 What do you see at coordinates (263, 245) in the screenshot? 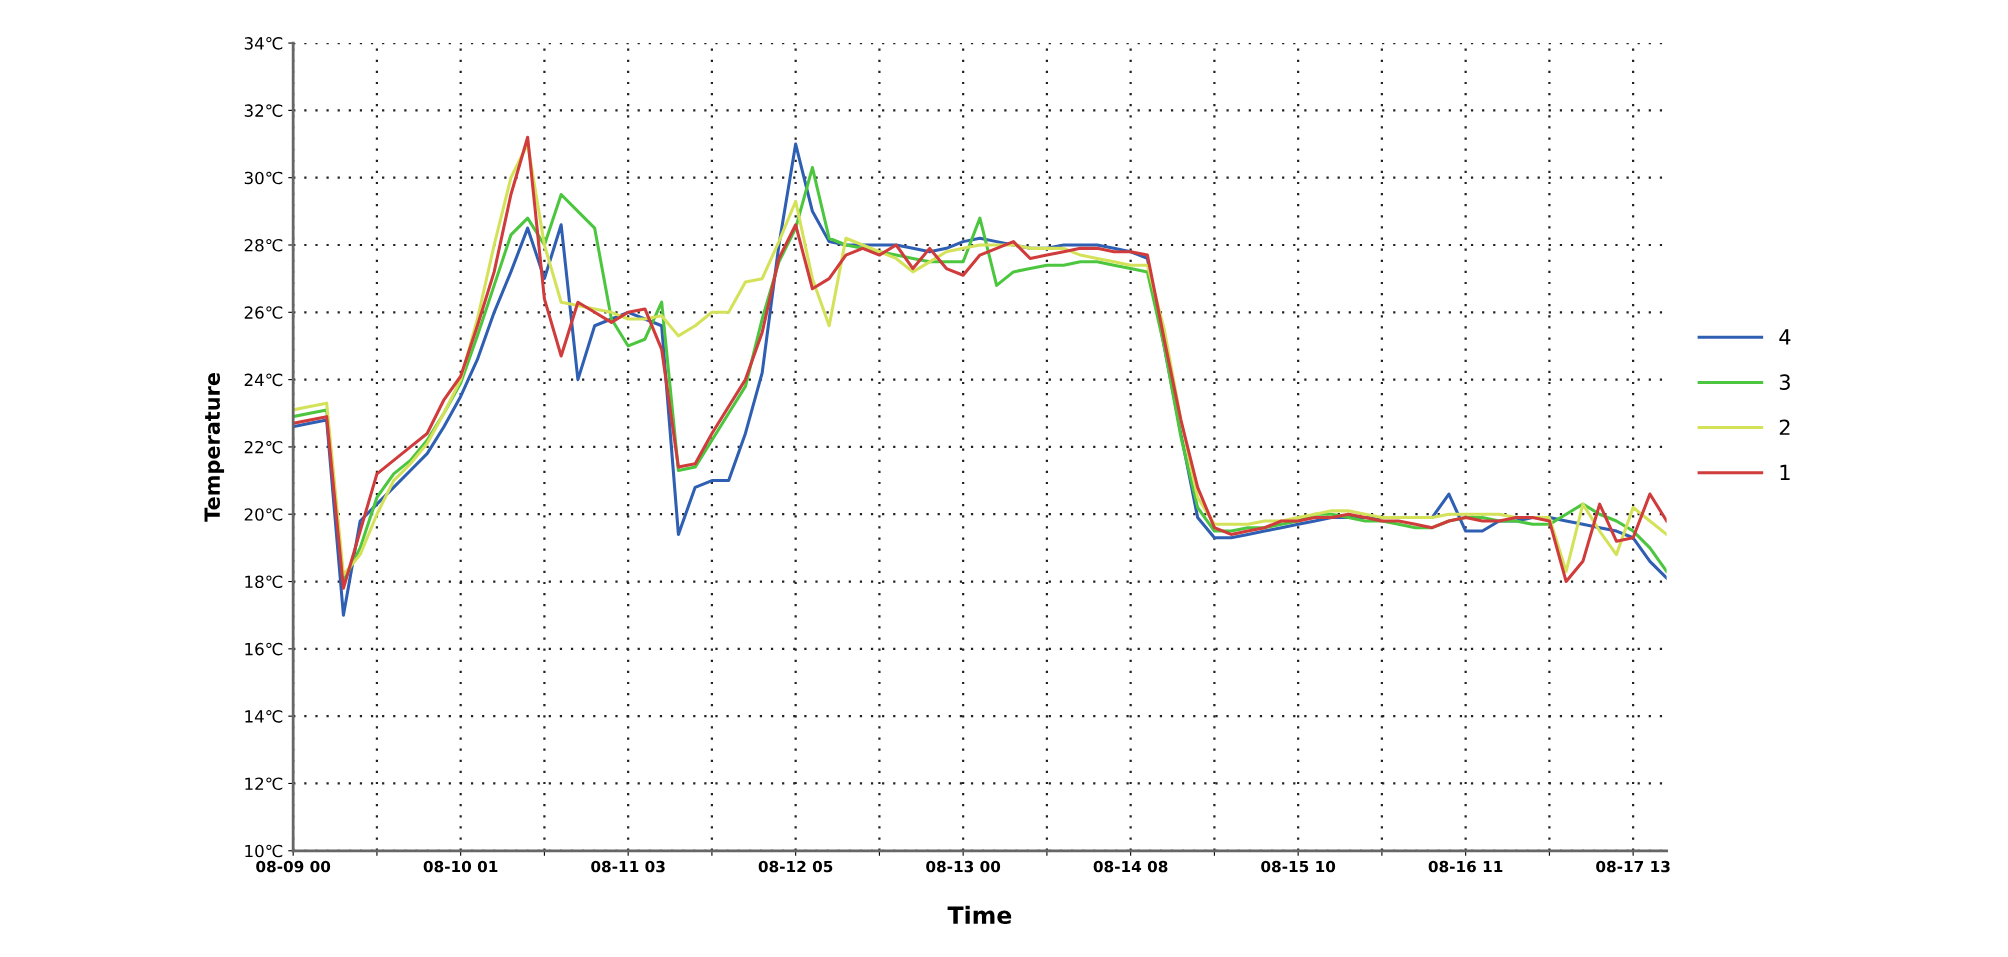
I see `y-tick-label: 28℃` at bounding box center [263, 245].